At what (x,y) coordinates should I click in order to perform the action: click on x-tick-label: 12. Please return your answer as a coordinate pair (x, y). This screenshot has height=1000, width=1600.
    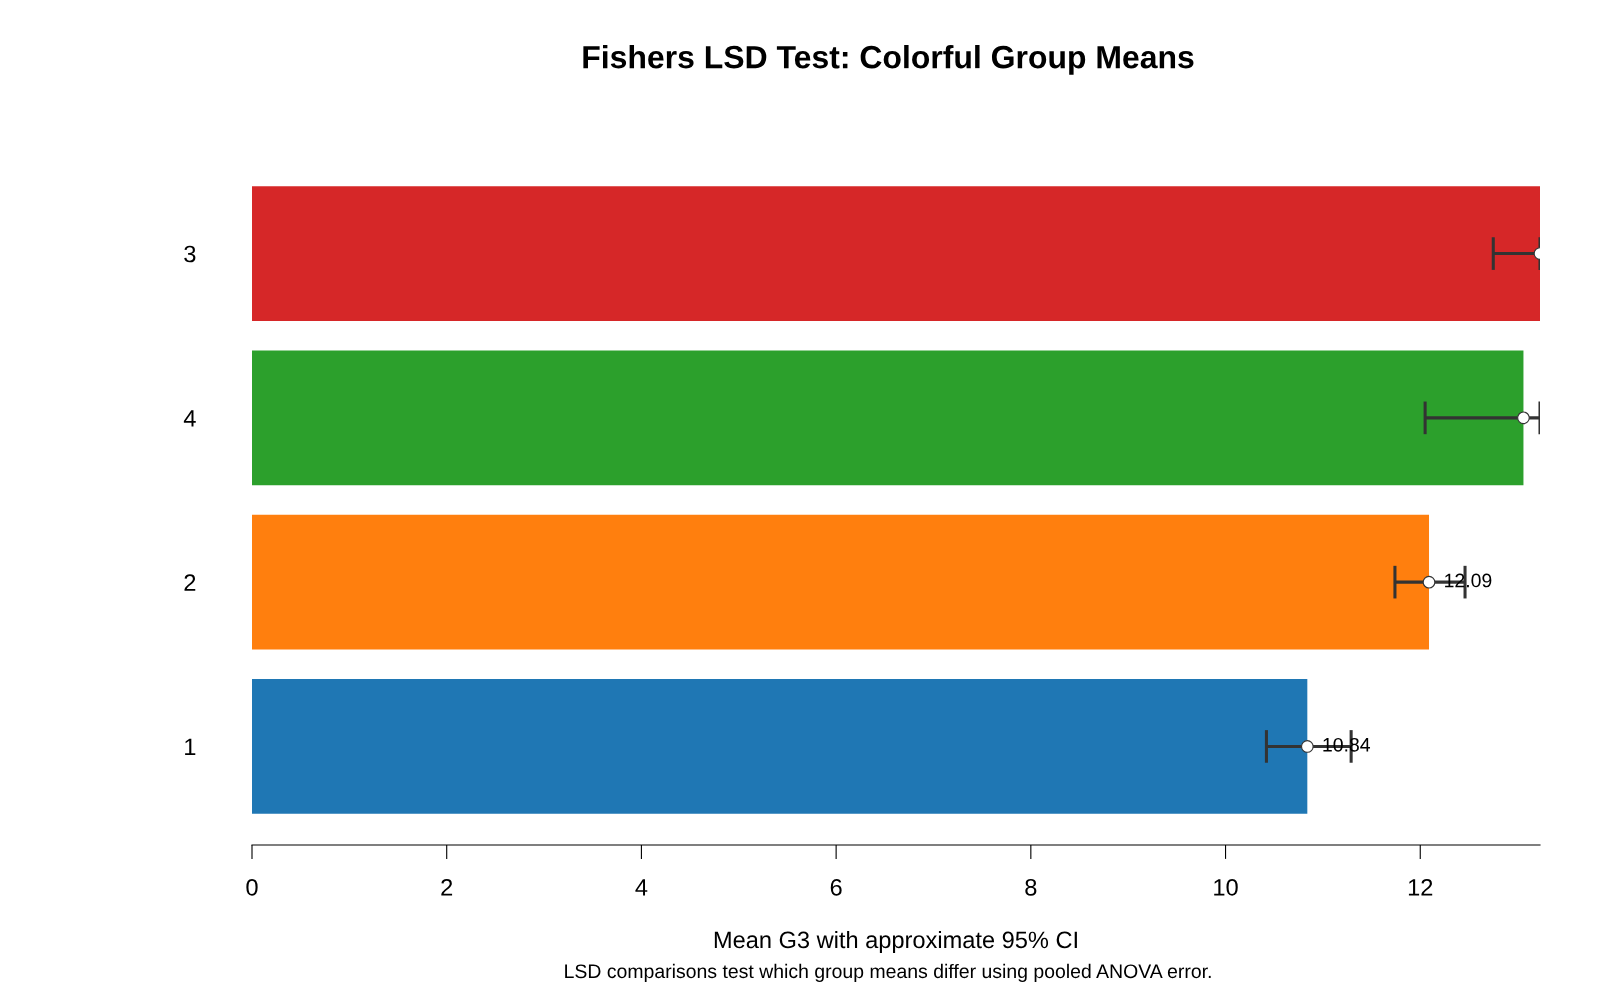
    Looking at the image, I should click on (1420, 887).